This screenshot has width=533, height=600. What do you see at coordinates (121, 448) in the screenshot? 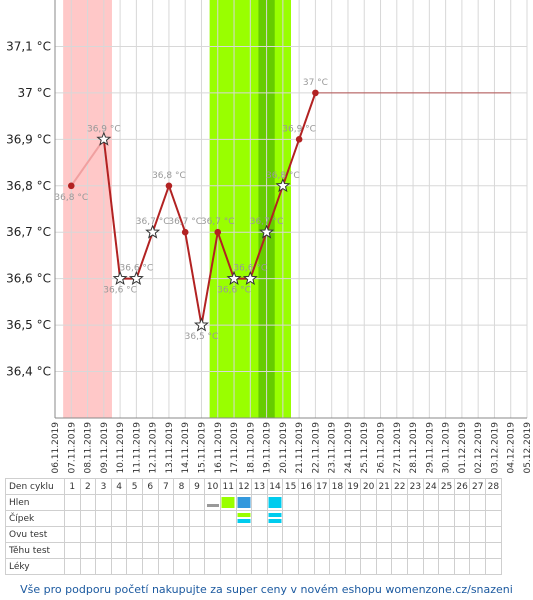
I see `x-tick-label: 10.11.2019` at bounding box center [121, 448].